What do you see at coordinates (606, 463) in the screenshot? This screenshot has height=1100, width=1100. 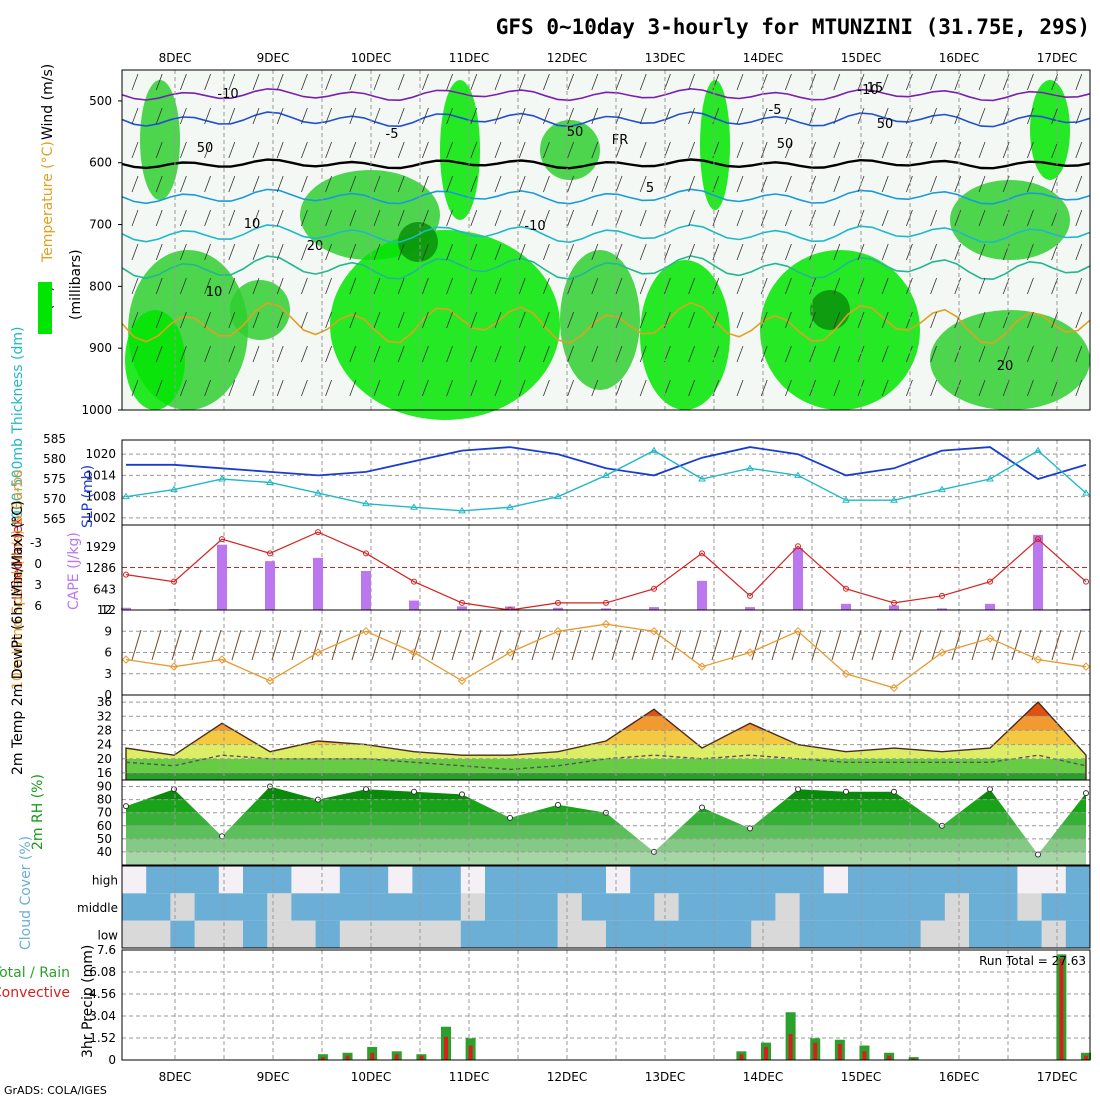 I see `slp-series-line` at bounding box center [606, 463].